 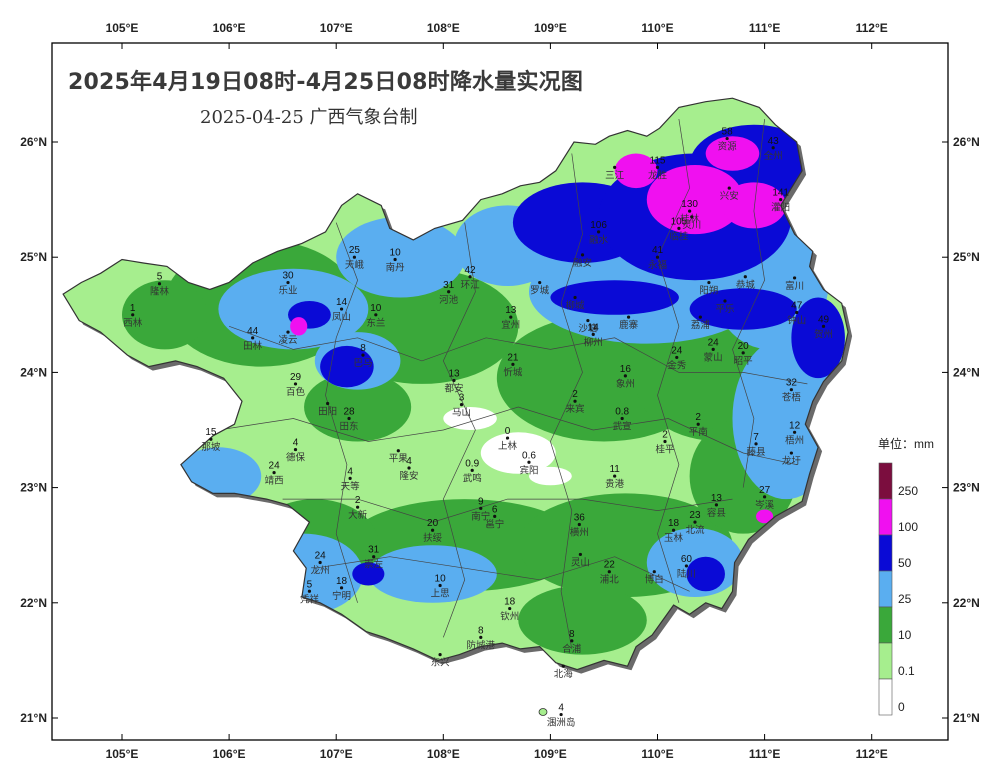 What do you see at coordinates (449, 293) in the screenshot?
I see `station: 31 河池` at bounding box center [449, 293].